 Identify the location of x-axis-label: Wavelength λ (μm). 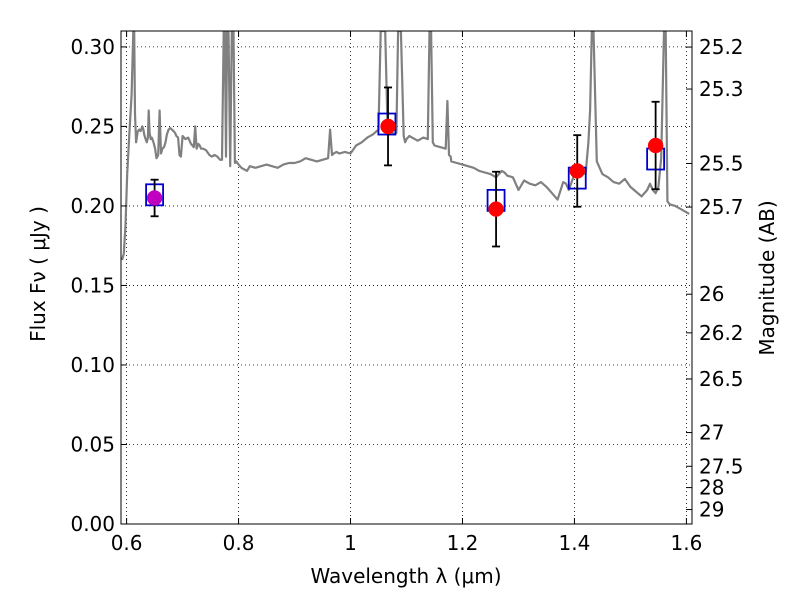
(405, 576).